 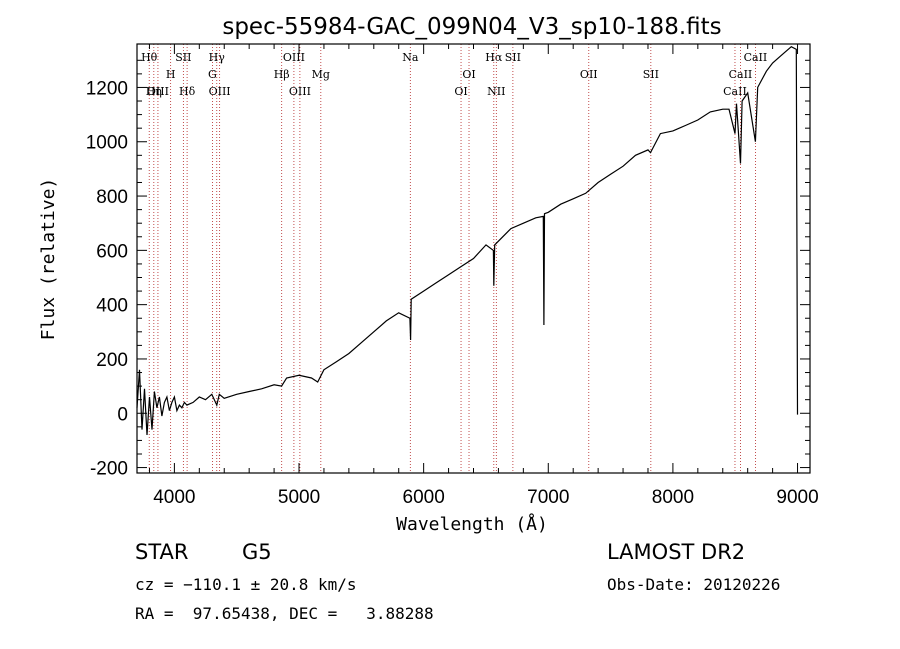 I want to click on observation-date: Obs-Date: 20120226, so click(x=694, y=584).